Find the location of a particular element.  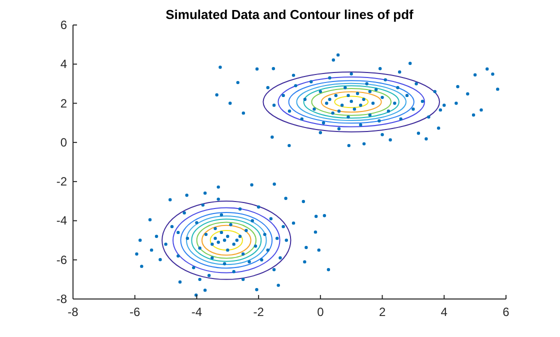

x-tick-label: -6 is located at coordinates (135, 312).